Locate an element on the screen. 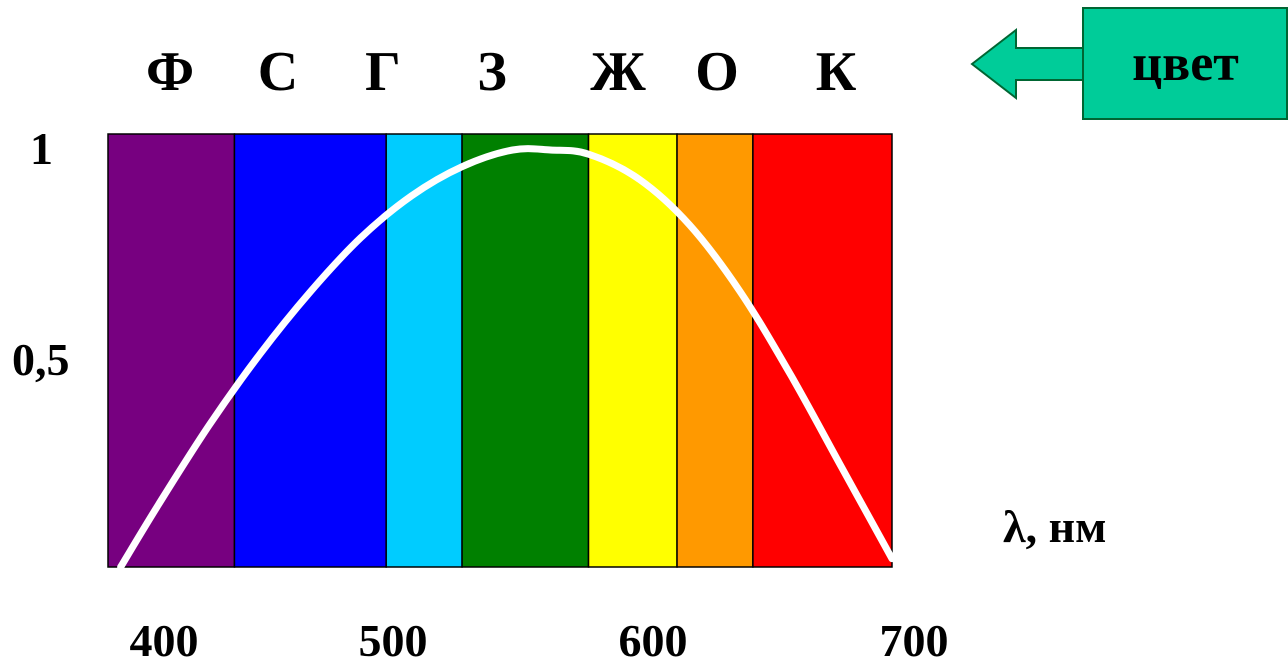  x-tick-label-500: 500 is located at coordinates (393, 640).